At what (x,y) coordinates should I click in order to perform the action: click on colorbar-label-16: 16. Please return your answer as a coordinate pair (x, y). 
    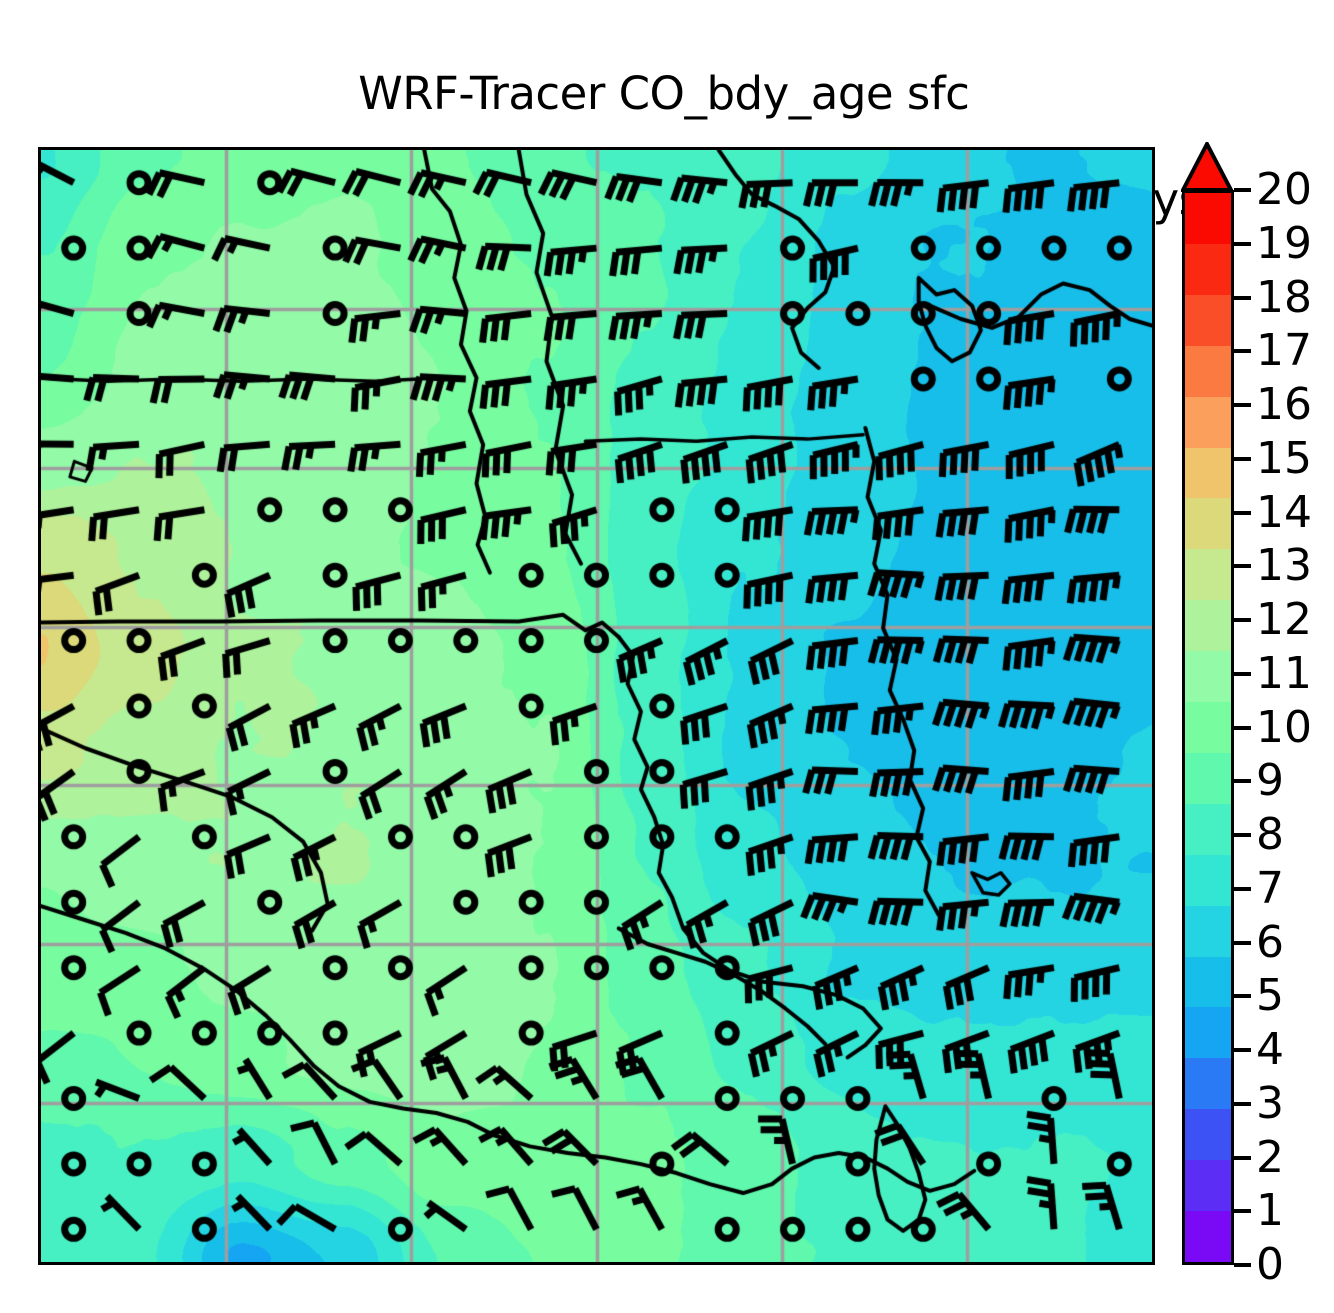
    Looking at the image, I should click on (1284, 404).